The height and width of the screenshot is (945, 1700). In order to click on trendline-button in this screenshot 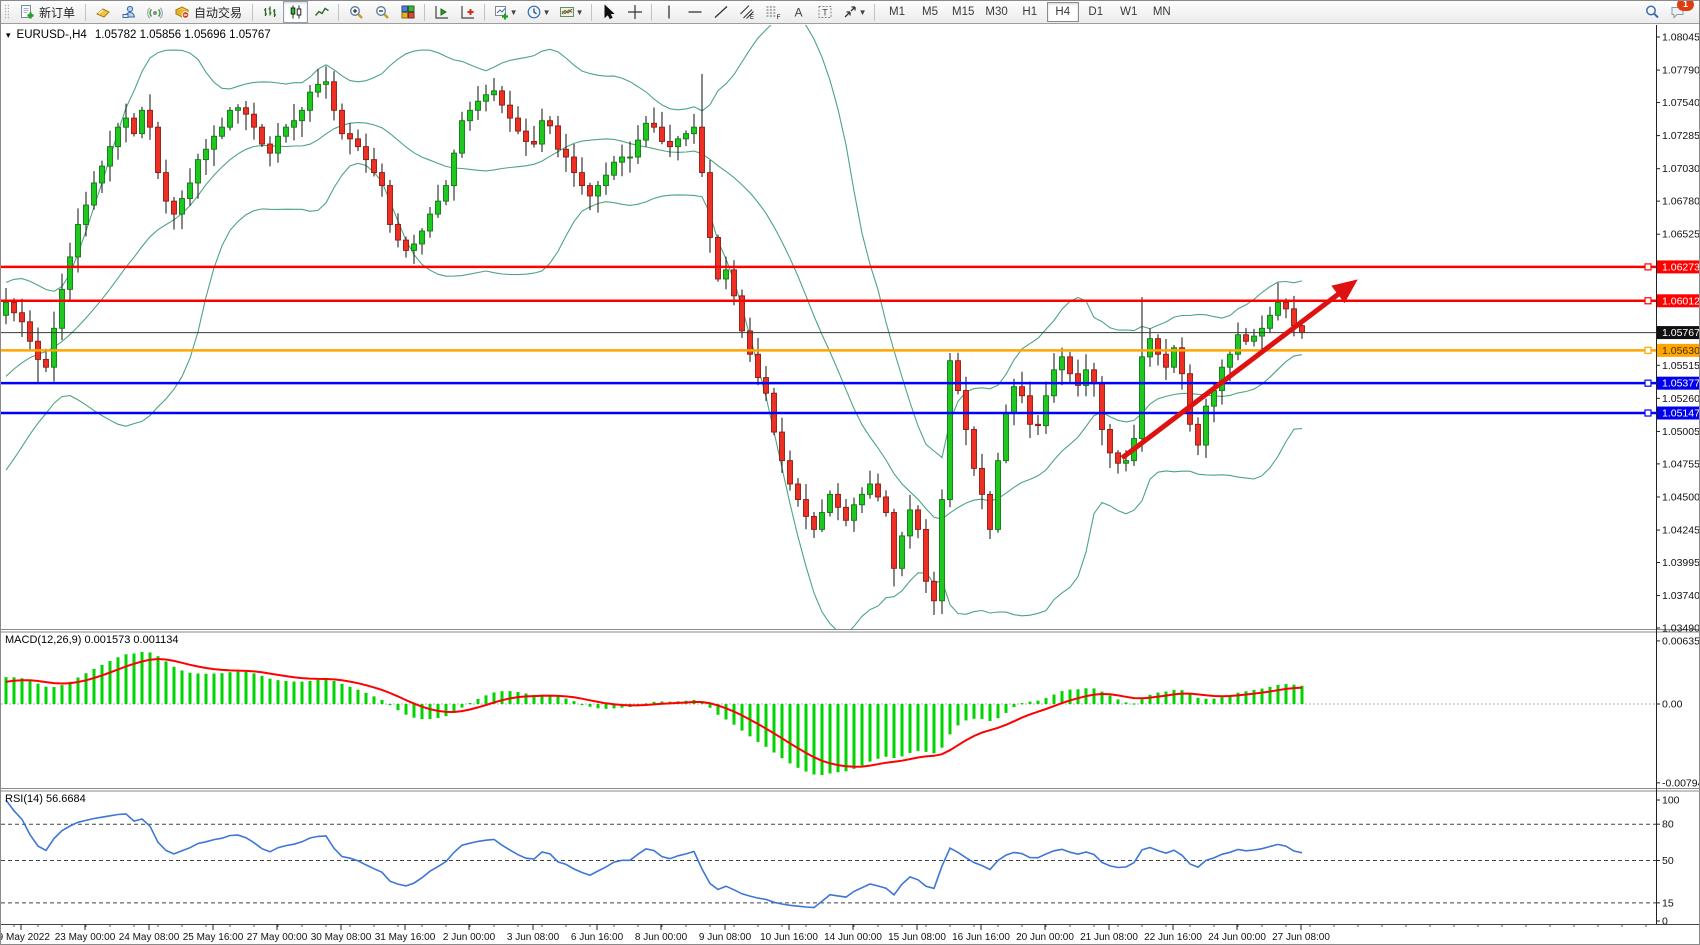, I will do `click(720, 12)`.